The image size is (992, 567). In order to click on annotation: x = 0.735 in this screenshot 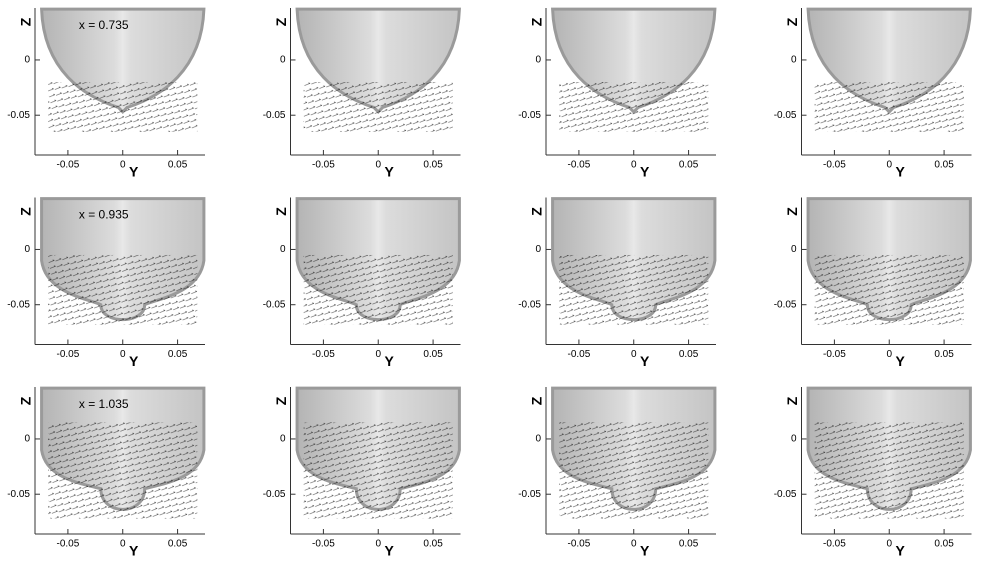, I will do `click(104, 25)`.